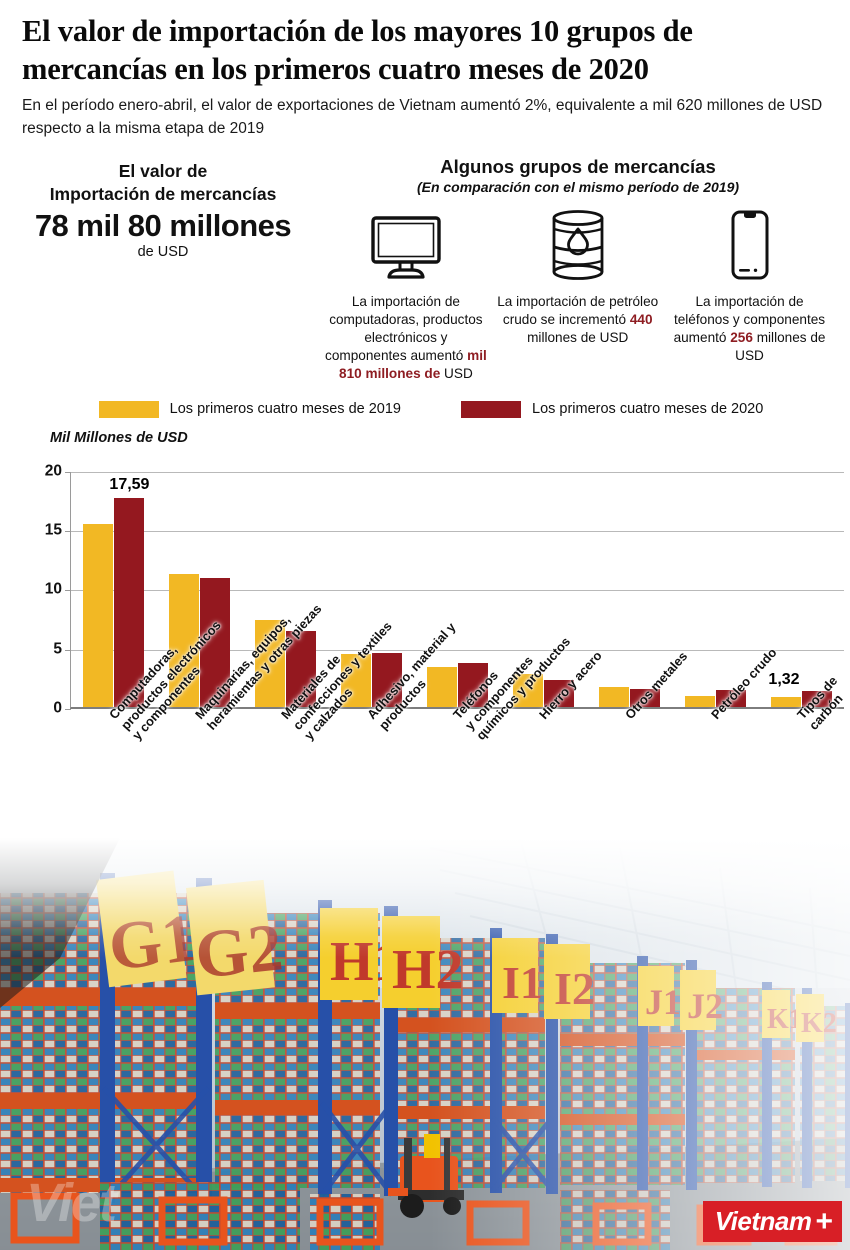  Describe the element at coordinates (53, 471) in the screenshot. I see `y-axis-tick-label: 20` at that location.